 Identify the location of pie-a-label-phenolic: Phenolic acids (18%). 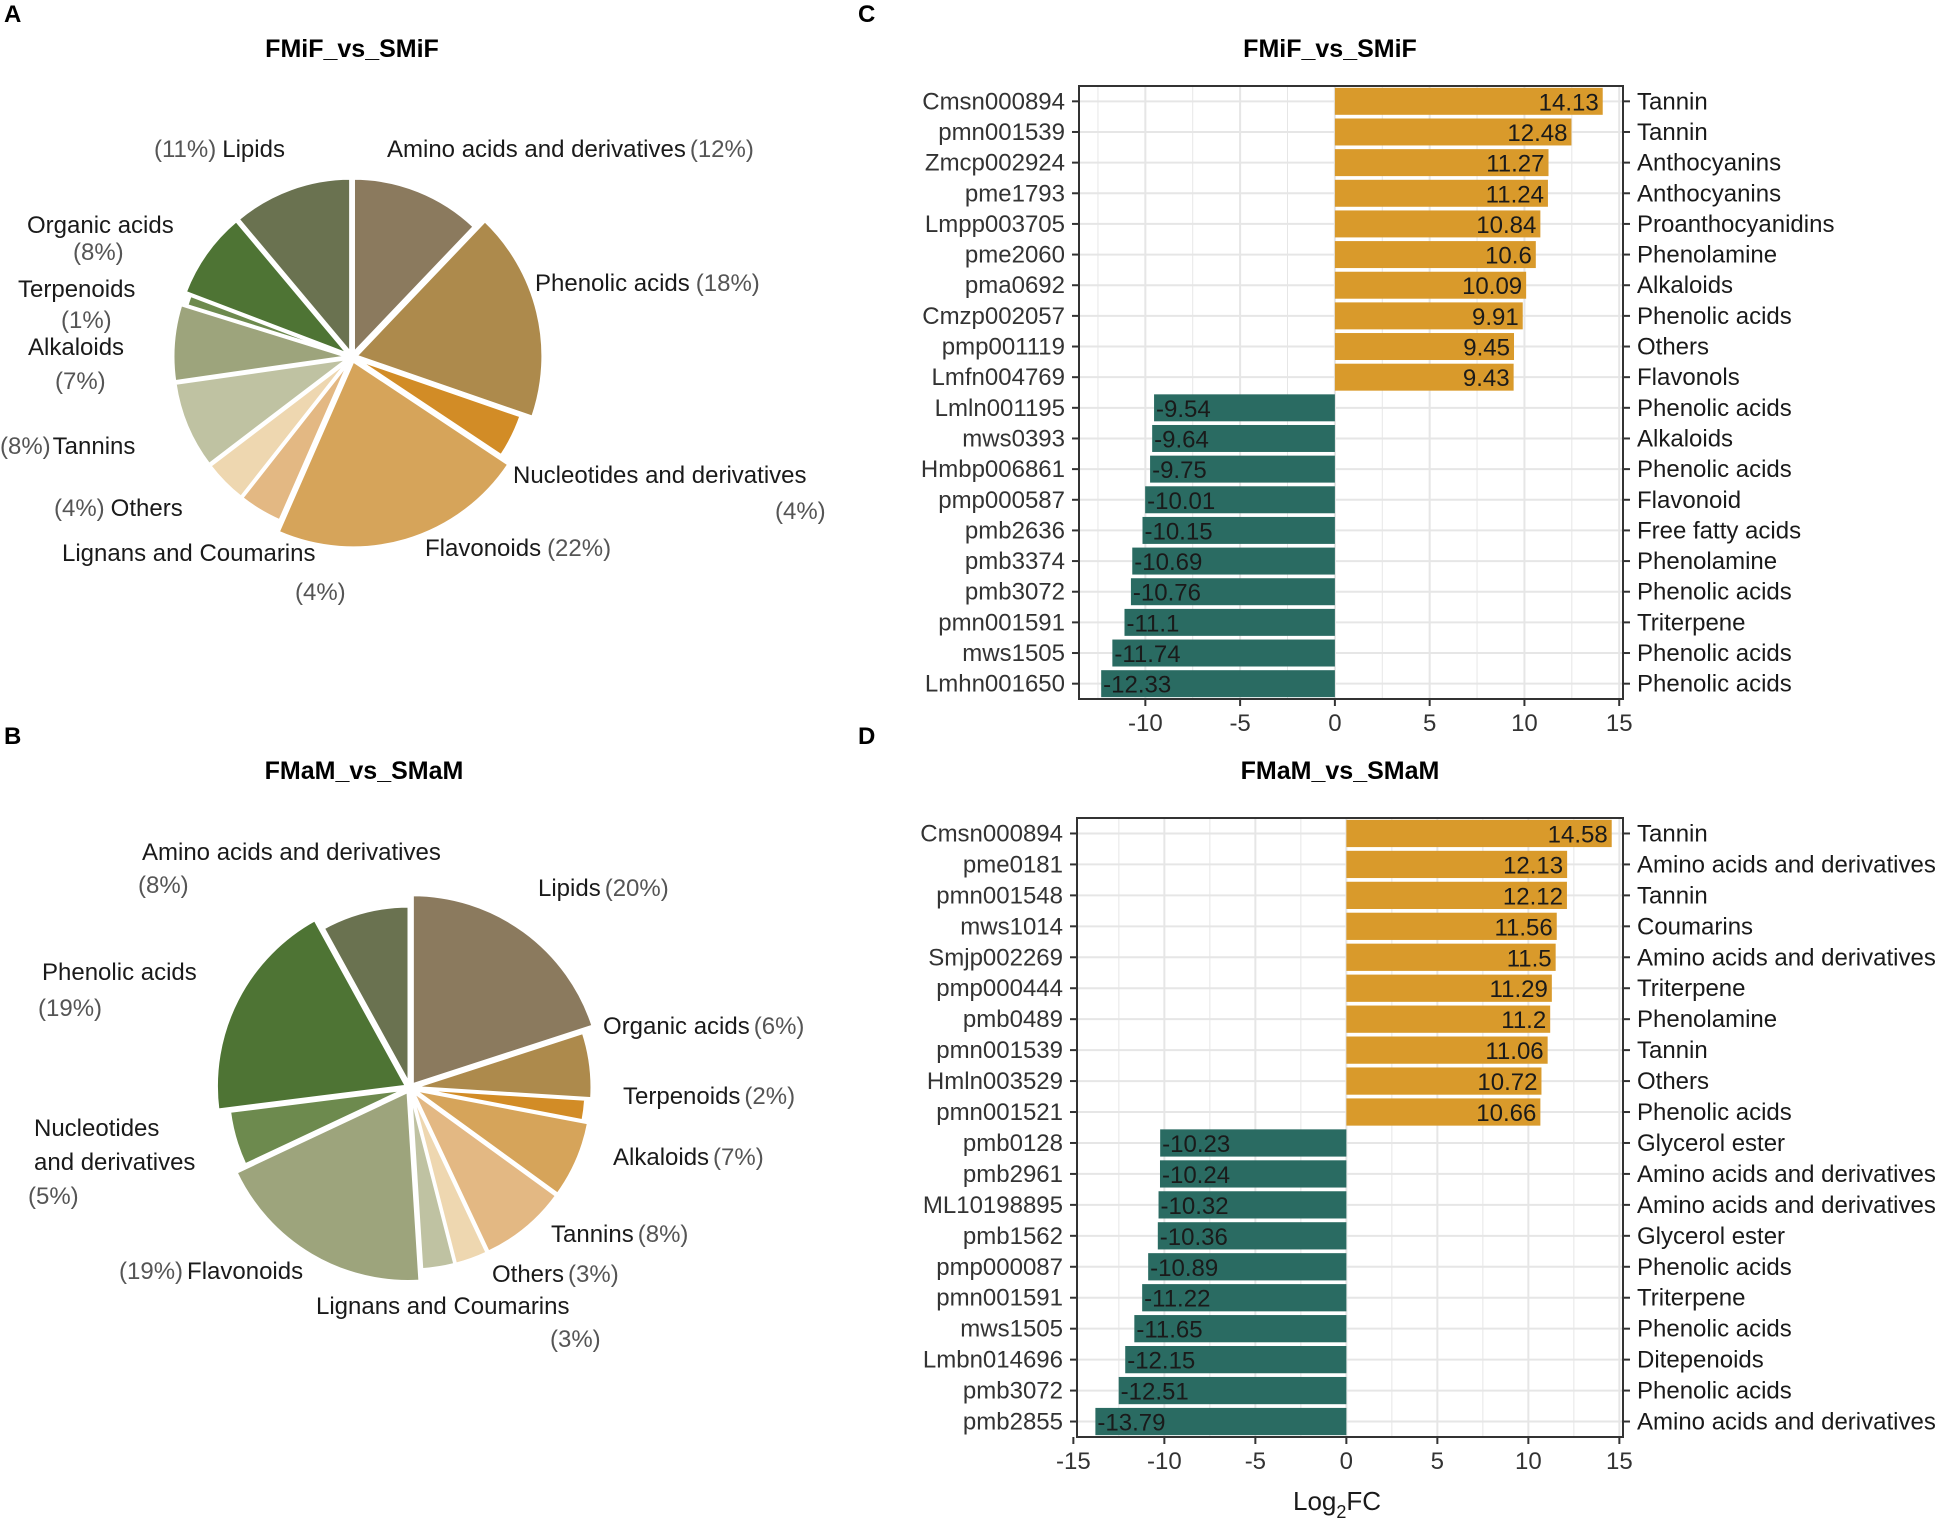
(647, 283).